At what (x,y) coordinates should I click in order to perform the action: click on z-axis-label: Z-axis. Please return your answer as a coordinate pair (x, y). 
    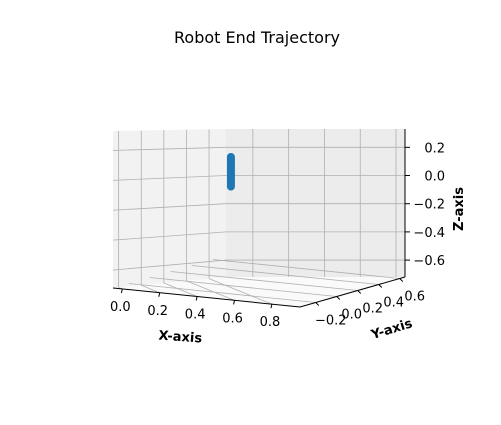
    Looking at the image, I should click on (459, 209).